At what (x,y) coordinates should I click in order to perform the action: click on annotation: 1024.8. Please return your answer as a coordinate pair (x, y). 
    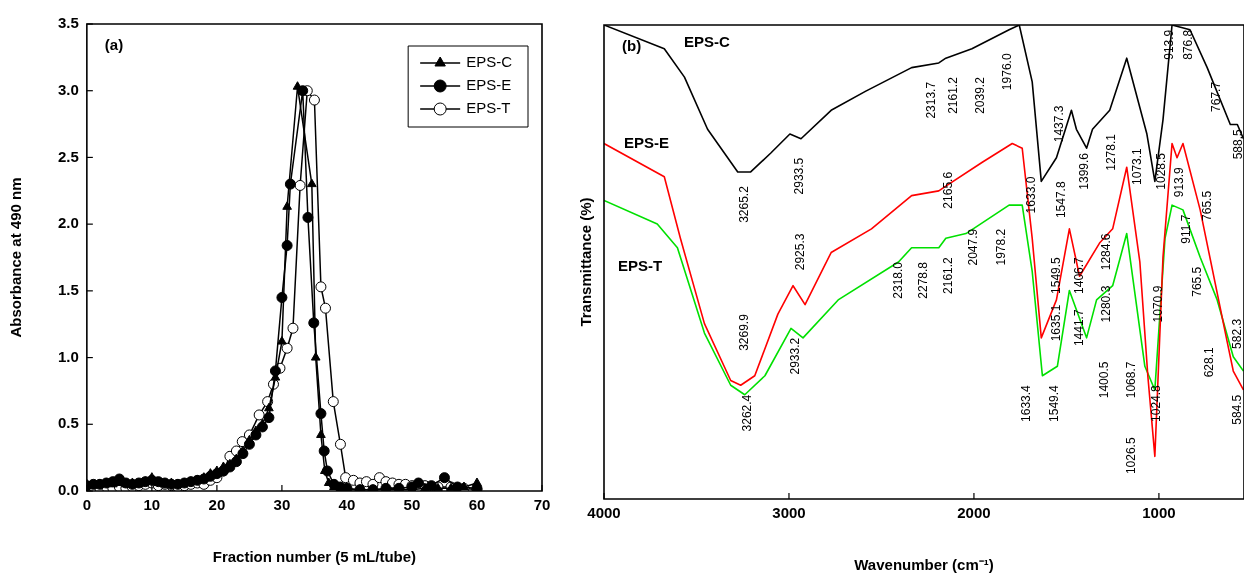
    Looking at the image, I should click on (1156, 403).